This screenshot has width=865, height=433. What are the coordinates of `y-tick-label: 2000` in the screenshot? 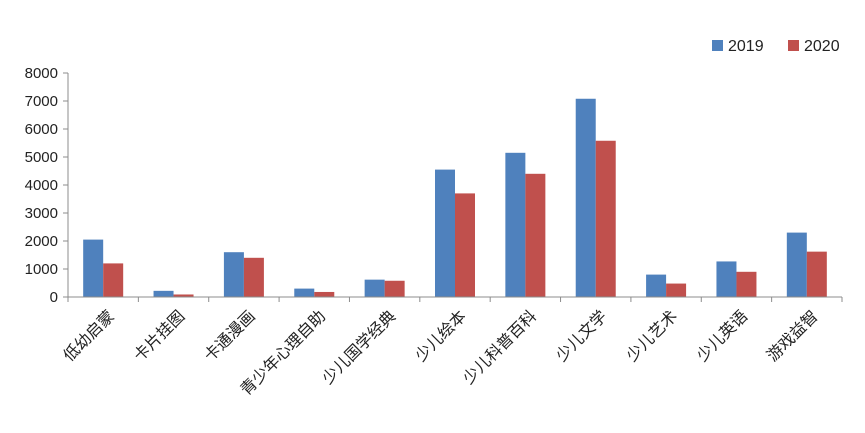 It's located at (41, 241).